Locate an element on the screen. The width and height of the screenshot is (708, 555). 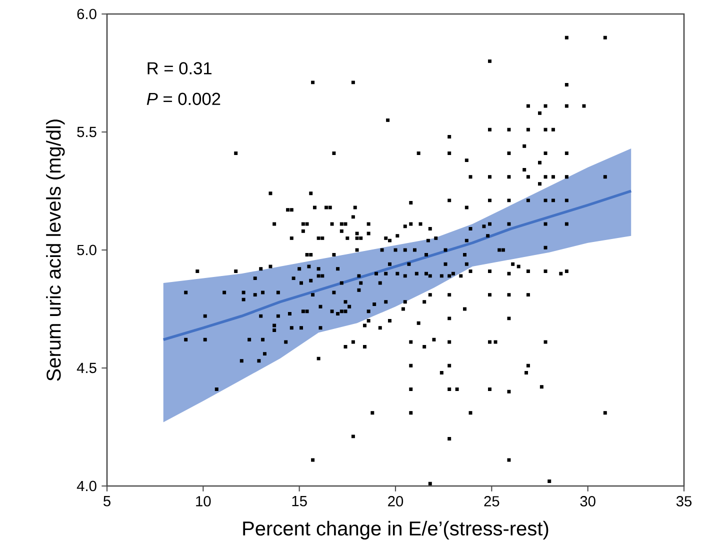
annotation: R = 0.31 is located at coordinates (180, 68).